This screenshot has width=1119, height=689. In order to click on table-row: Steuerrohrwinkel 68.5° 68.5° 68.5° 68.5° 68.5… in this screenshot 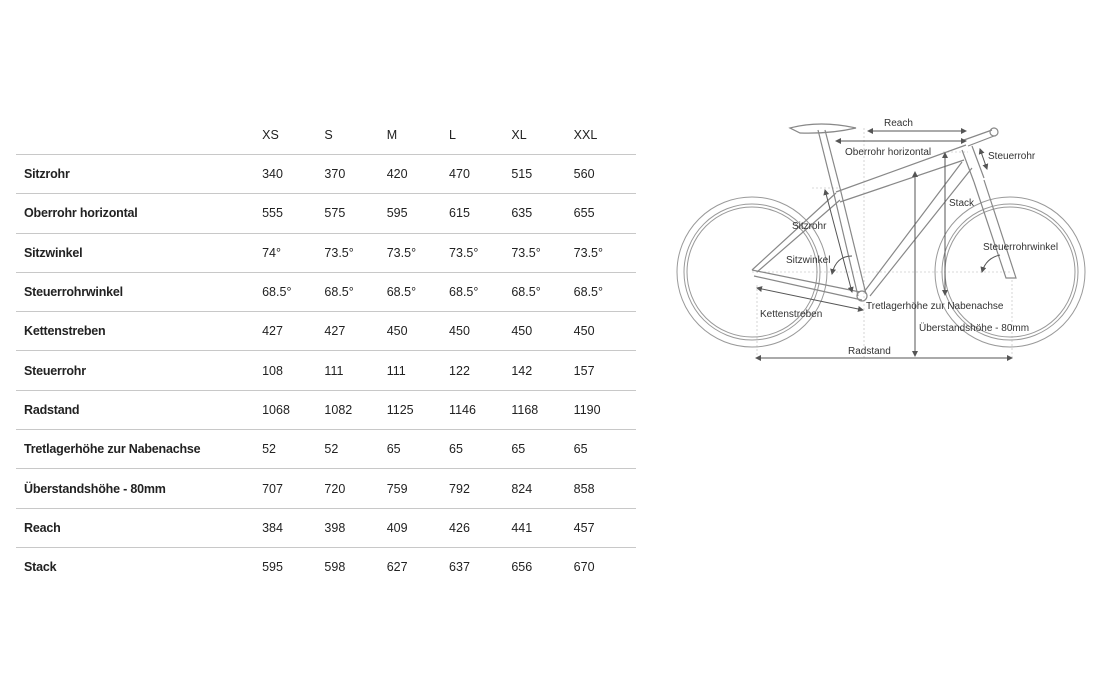, I will do `click(326, 291)`.